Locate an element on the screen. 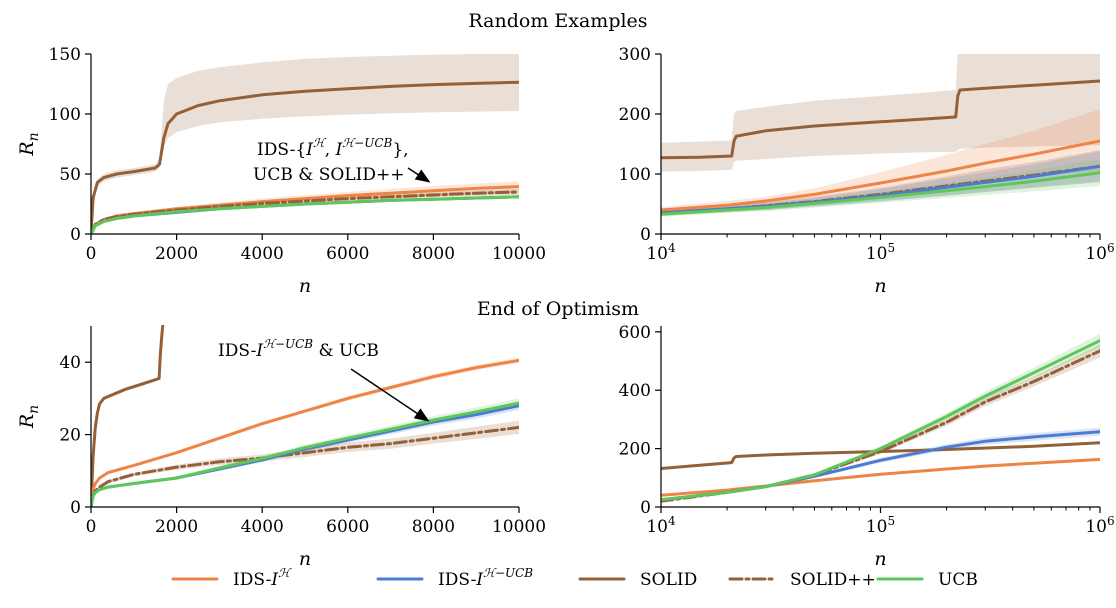 This screenshot has width=1116, height=608. annotation-text: IDS-Iℋ−UCB & UCB is located at coordinates (298, 349).